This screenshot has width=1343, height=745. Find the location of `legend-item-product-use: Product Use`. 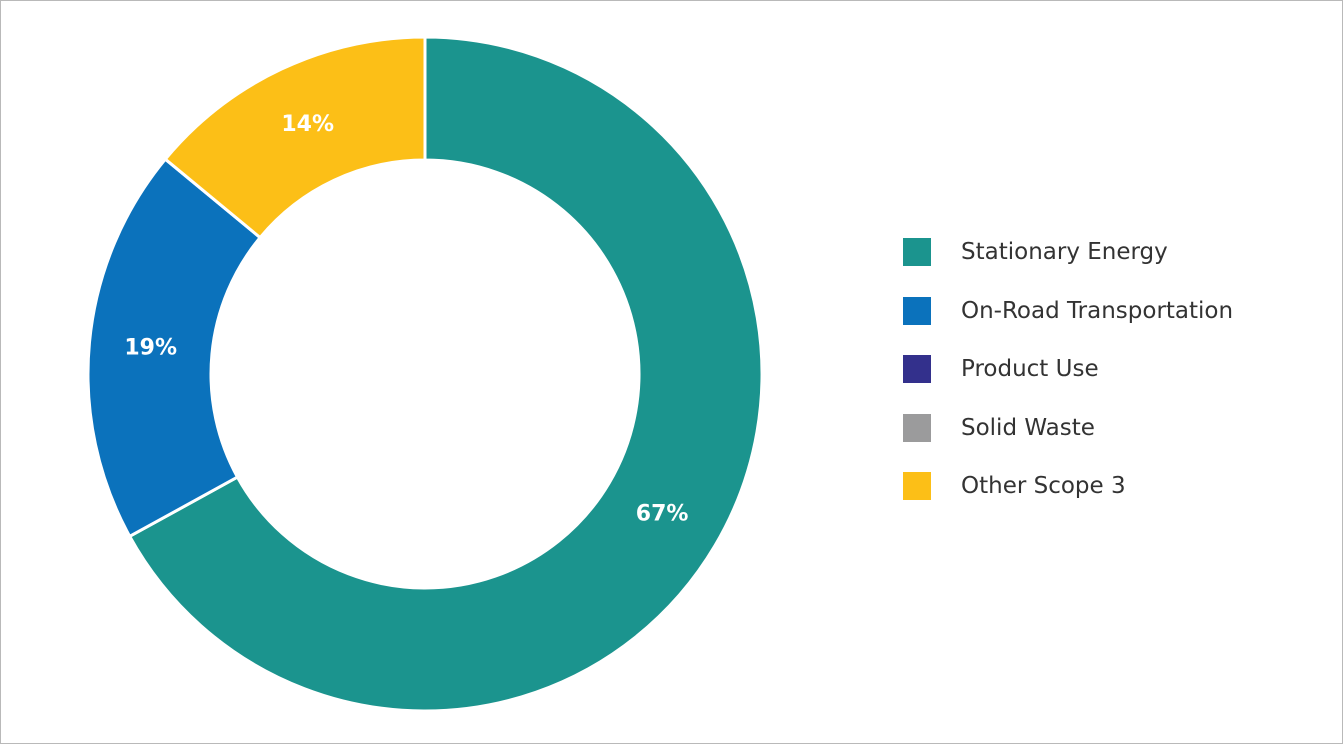

legend-item-product-use: Product Use is located at coordinates (1068, 369).